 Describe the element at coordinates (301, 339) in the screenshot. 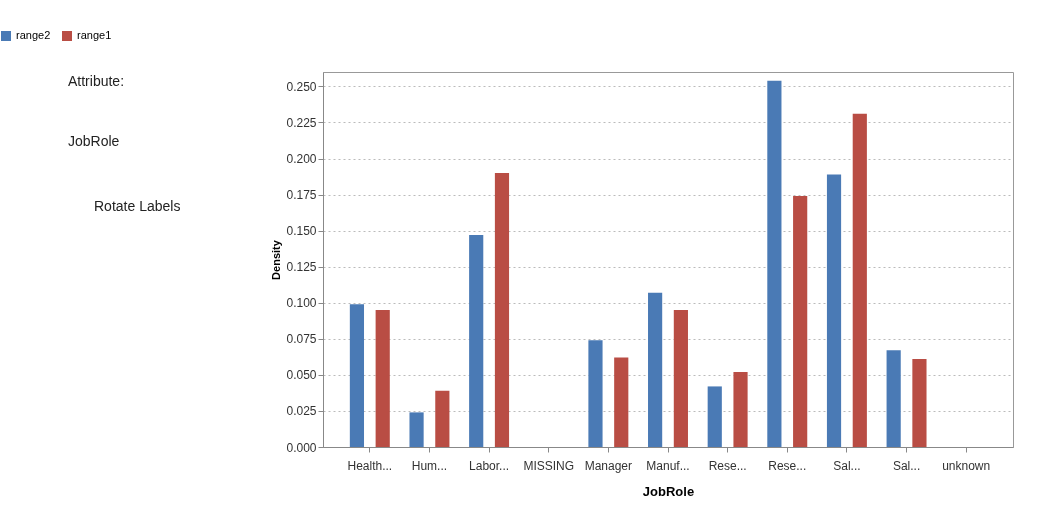

I see `y-tick-label: 0.075` at that location.